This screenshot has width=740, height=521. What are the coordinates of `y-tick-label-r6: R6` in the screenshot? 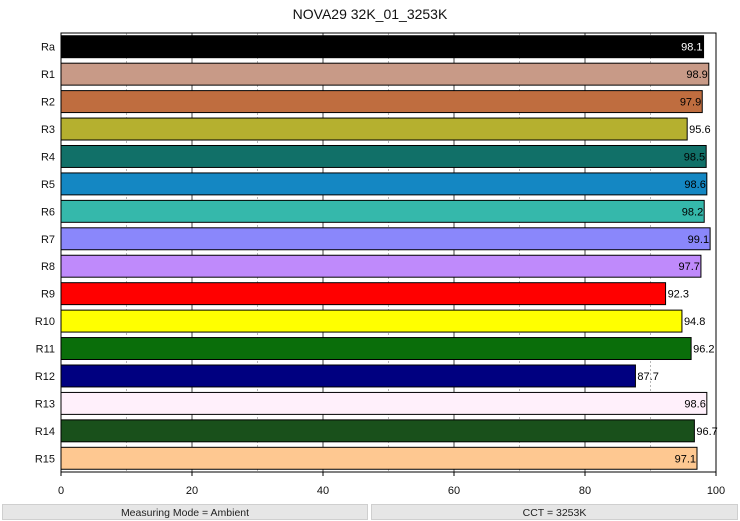 It's located at (48, 212).